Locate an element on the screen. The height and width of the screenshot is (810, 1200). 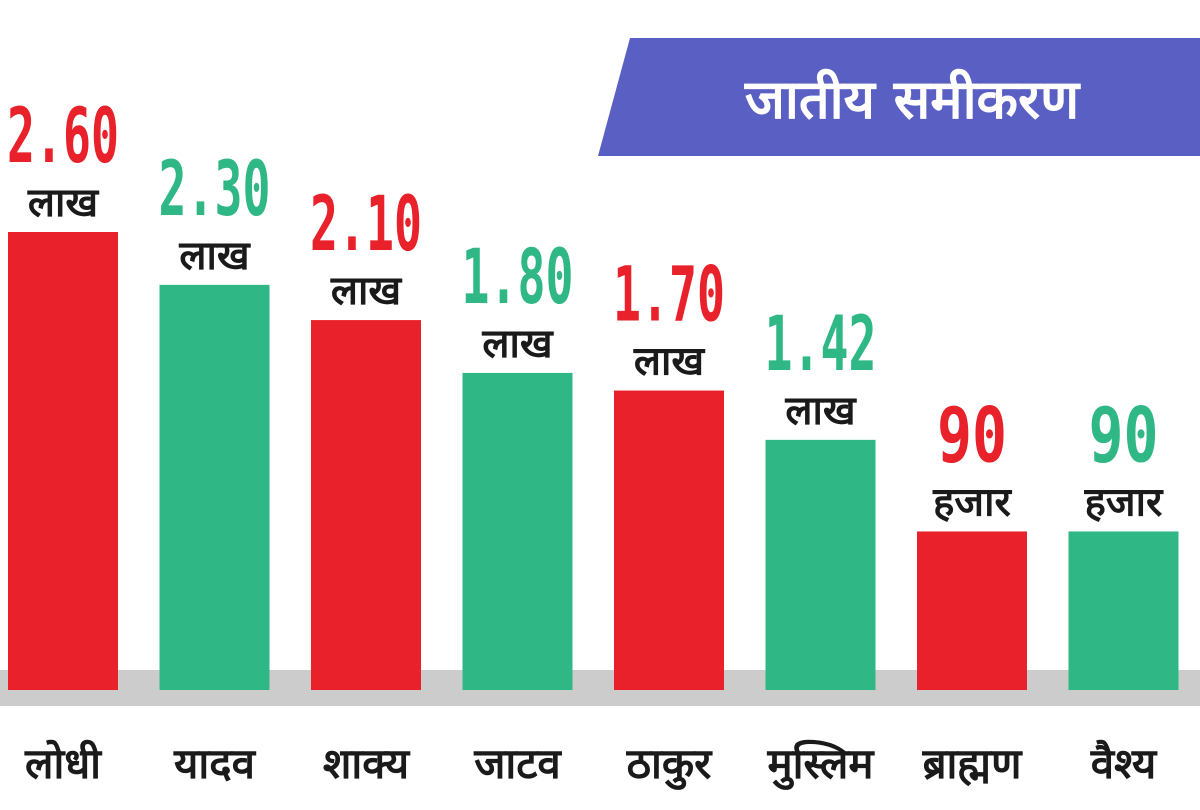
category-label-4: जाटव is located at coordinates (517, 763).